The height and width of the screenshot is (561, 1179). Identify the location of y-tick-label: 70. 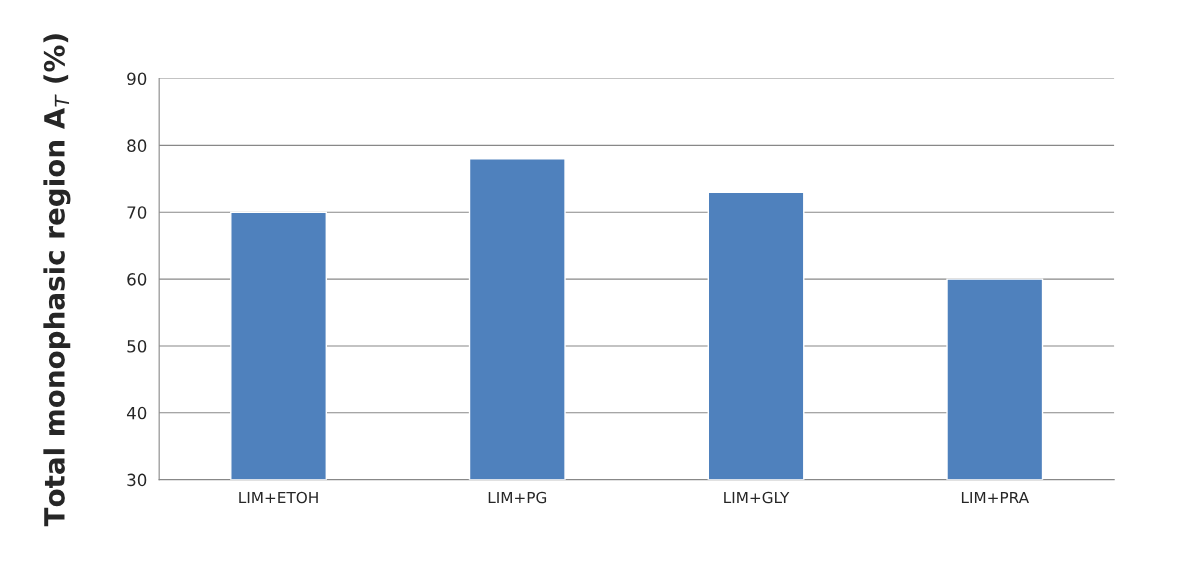
(137, 212).